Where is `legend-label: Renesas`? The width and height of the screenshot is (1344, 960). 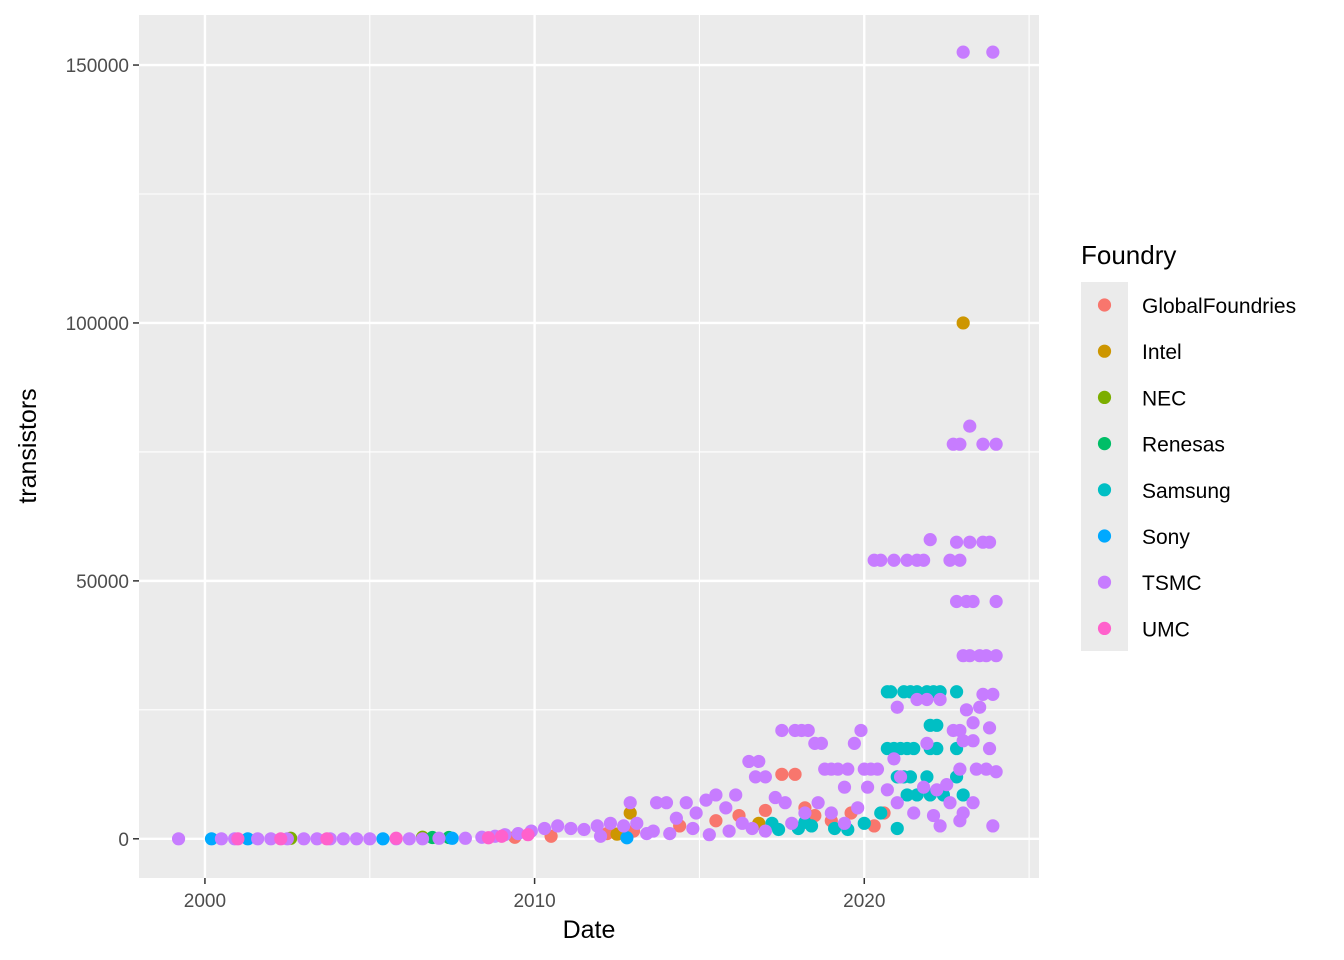
legend-label: Renesas is located at coordinates (1183, 445).